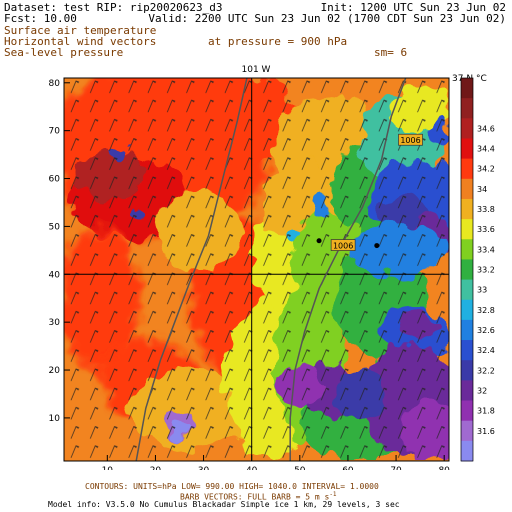  What do you see at coordinates (486, 209) in the screenshot?
I see `colorbar-label: 33.8` at bounding box center [486, 209].